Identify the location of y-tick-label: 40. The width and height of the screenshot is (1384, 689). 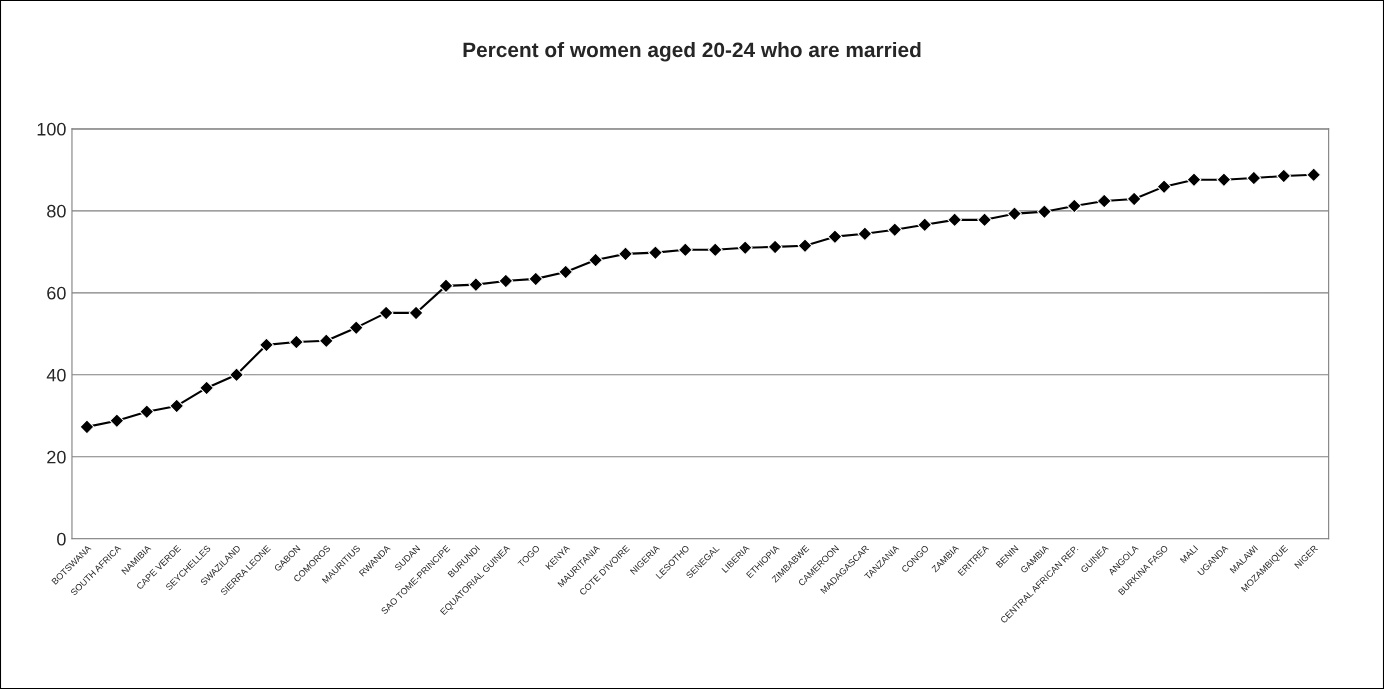
(56, 375).